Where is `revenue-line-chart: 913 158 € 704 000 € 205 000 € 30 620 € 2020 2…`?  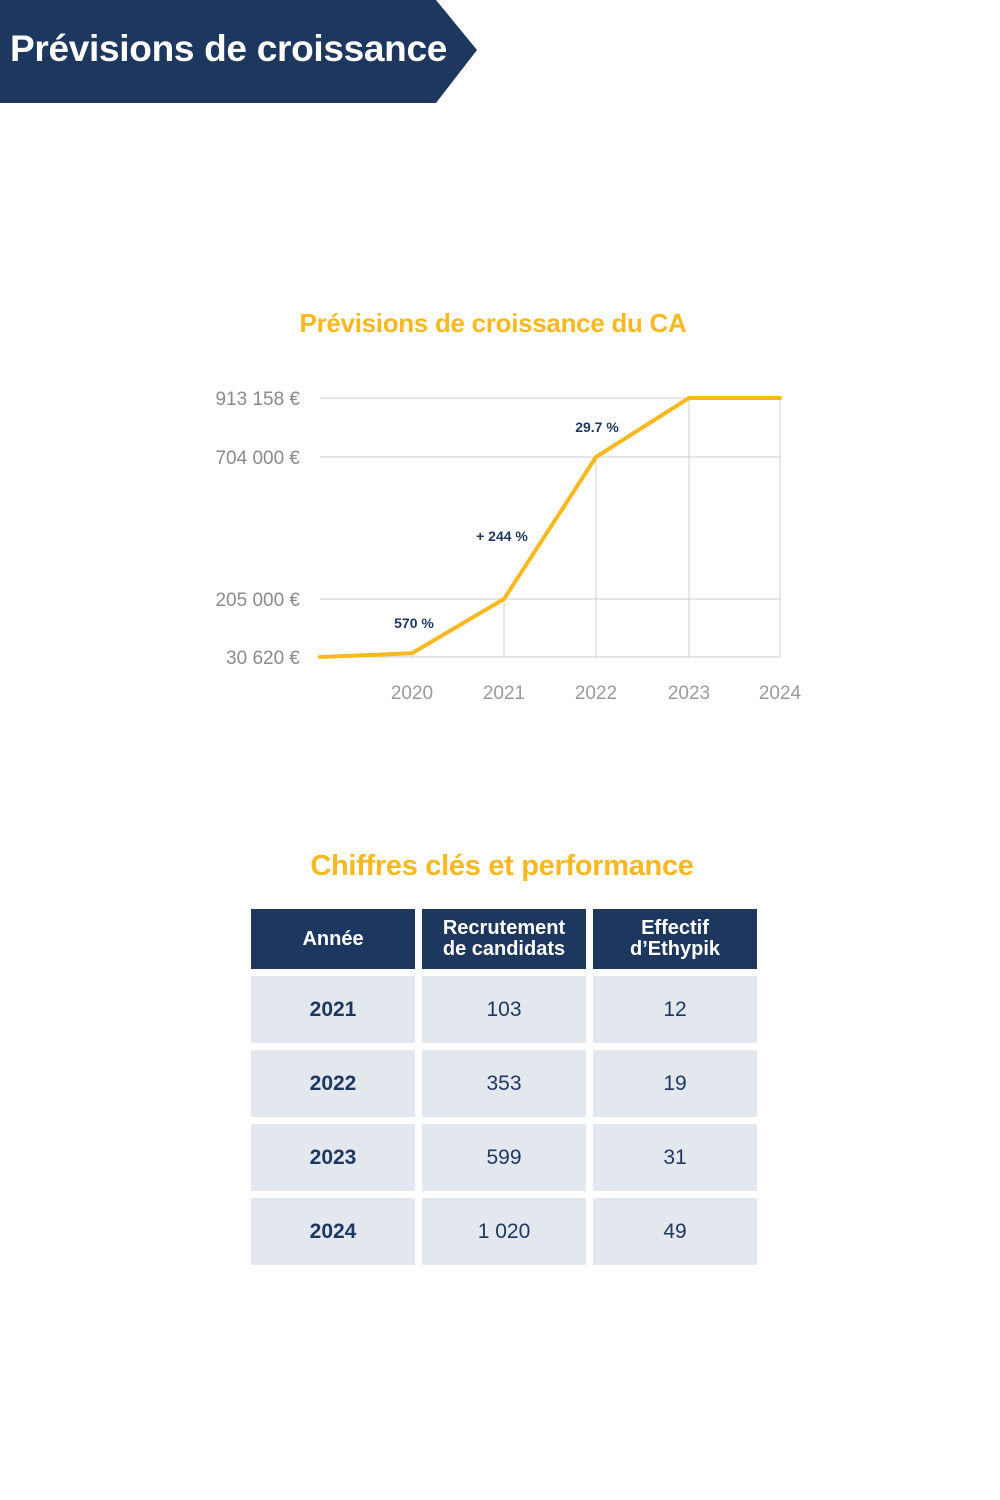
revenue-line-chart: 913 158 € 704 000 € 205 000 € 30 620 € 2020 2… is located at coordinates (508, 546).